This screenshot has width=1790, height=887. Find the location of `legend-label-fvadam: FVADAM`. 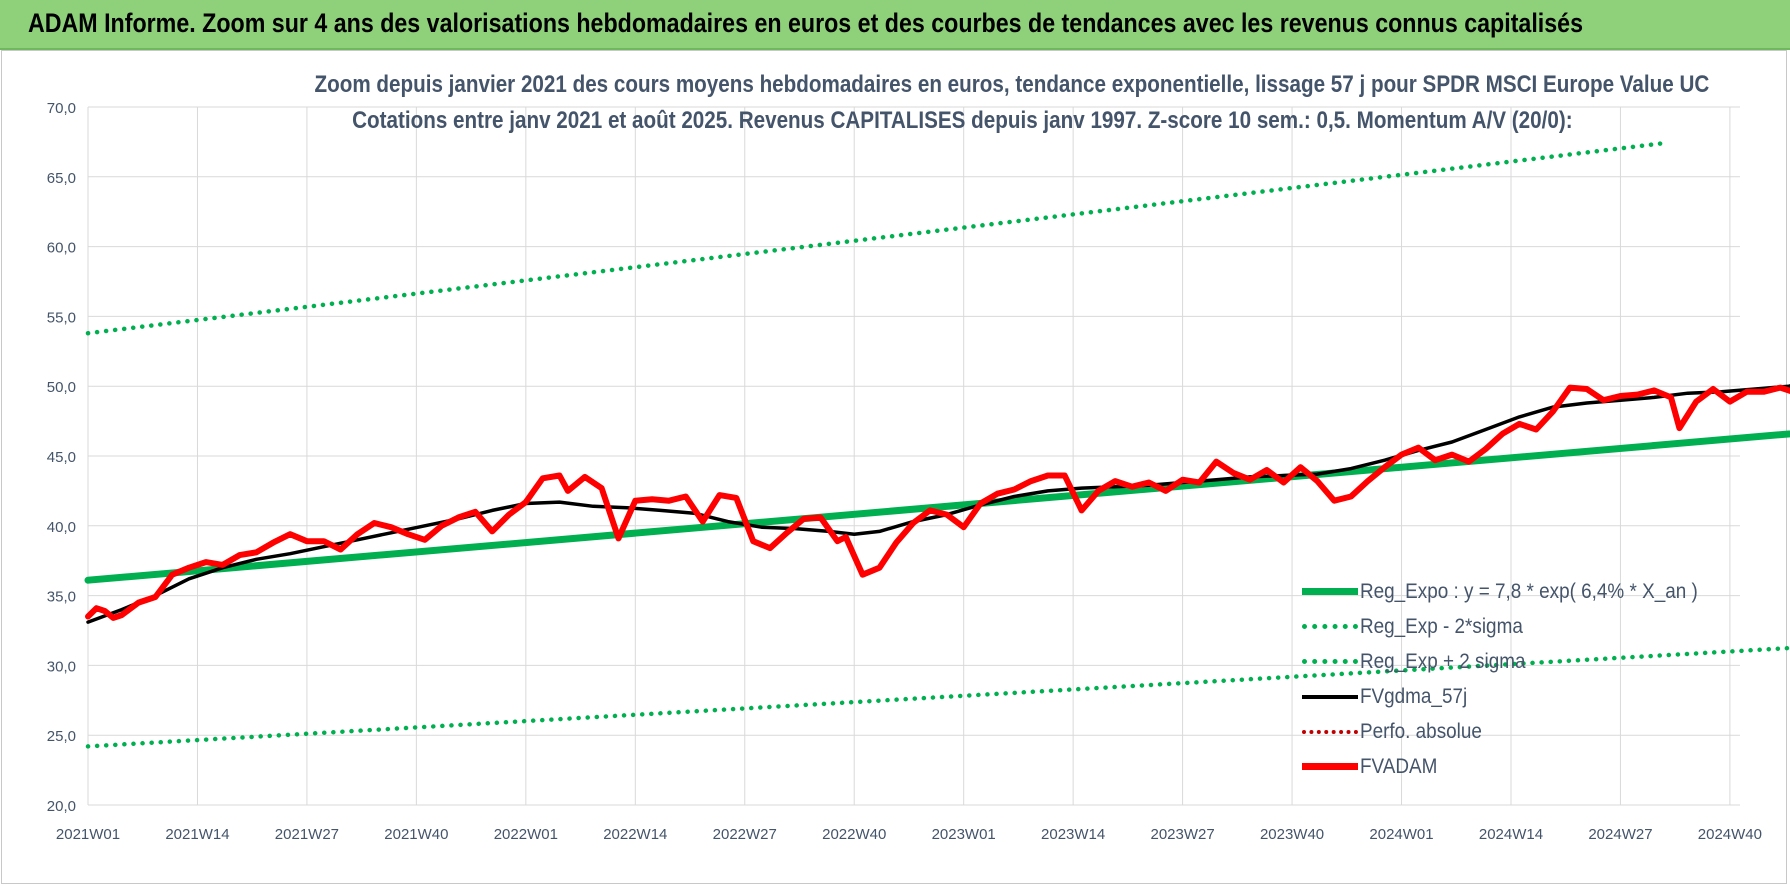

legend-label-fvadam: FVADAM is located at coordinates (1399, 766).